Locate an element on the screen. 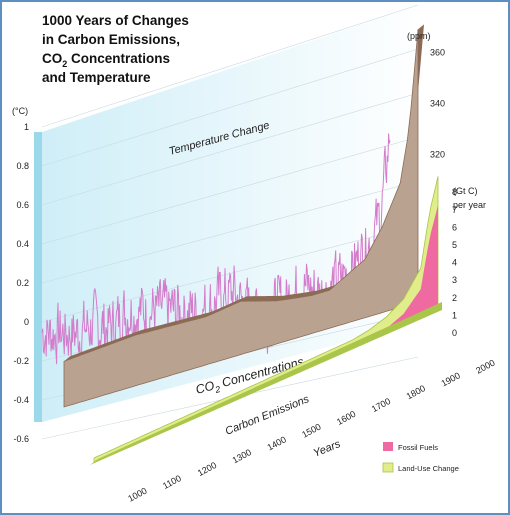 The image size is (510, 515). temperature-tick-label: 0 is located at coordinates (26, 322).